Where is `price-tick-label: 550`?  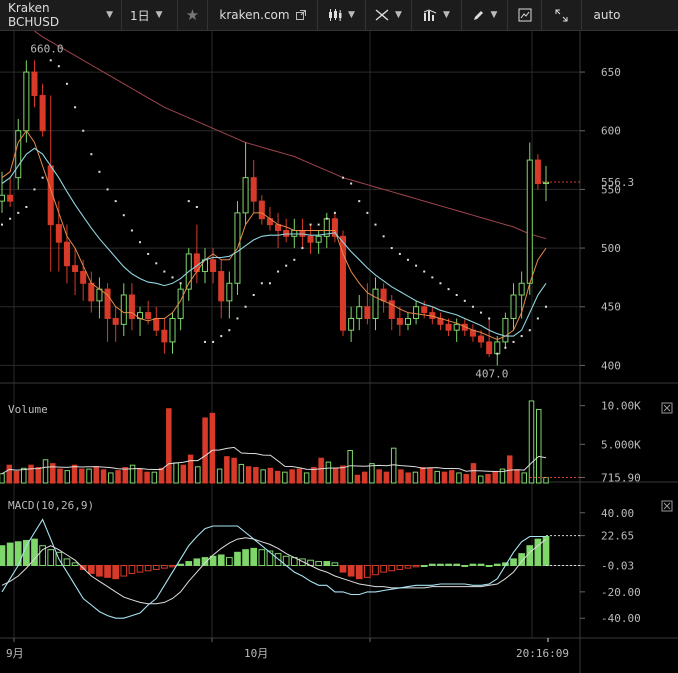 price-tick-label: 550 is located at coordinates (611, 189).